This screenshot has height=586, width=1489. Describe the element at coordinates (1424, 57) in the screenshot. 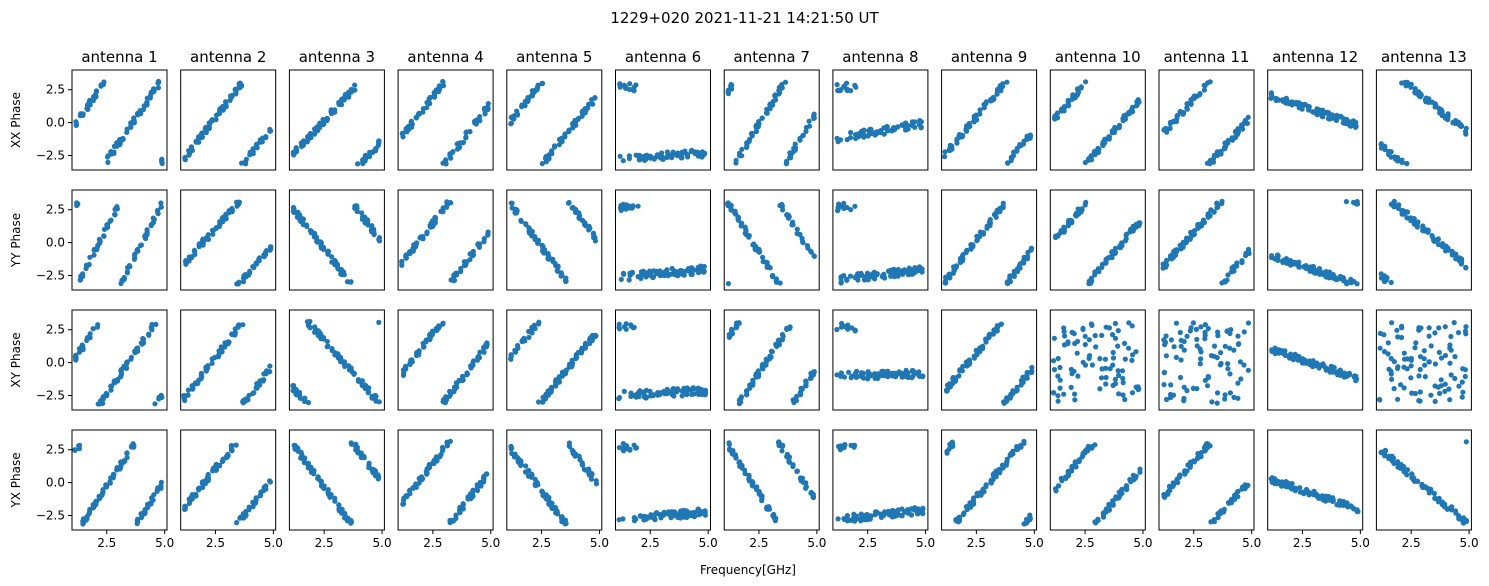

I see `panel-title: antenna 13` at that location.